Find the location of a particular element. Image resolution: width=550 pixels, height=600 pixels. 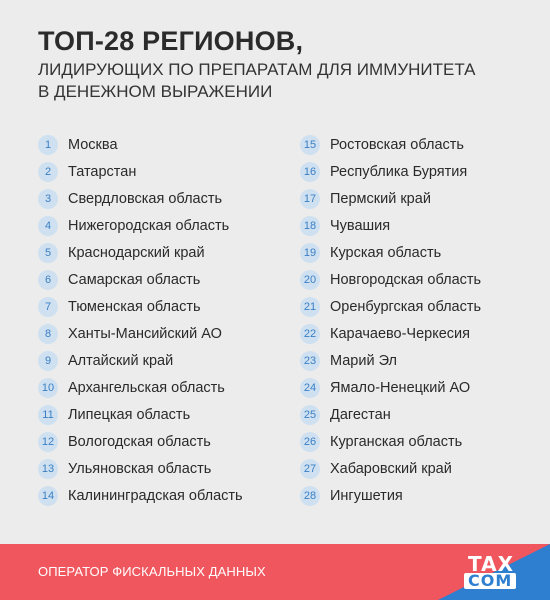

region-item: 4 Нижегородская область is located at coordinates (140, 225).